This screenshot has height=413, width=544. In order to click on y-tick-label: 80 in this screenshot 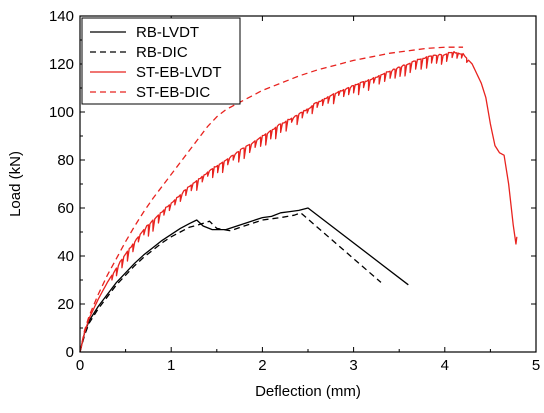, I will do `click(65, 160)`.